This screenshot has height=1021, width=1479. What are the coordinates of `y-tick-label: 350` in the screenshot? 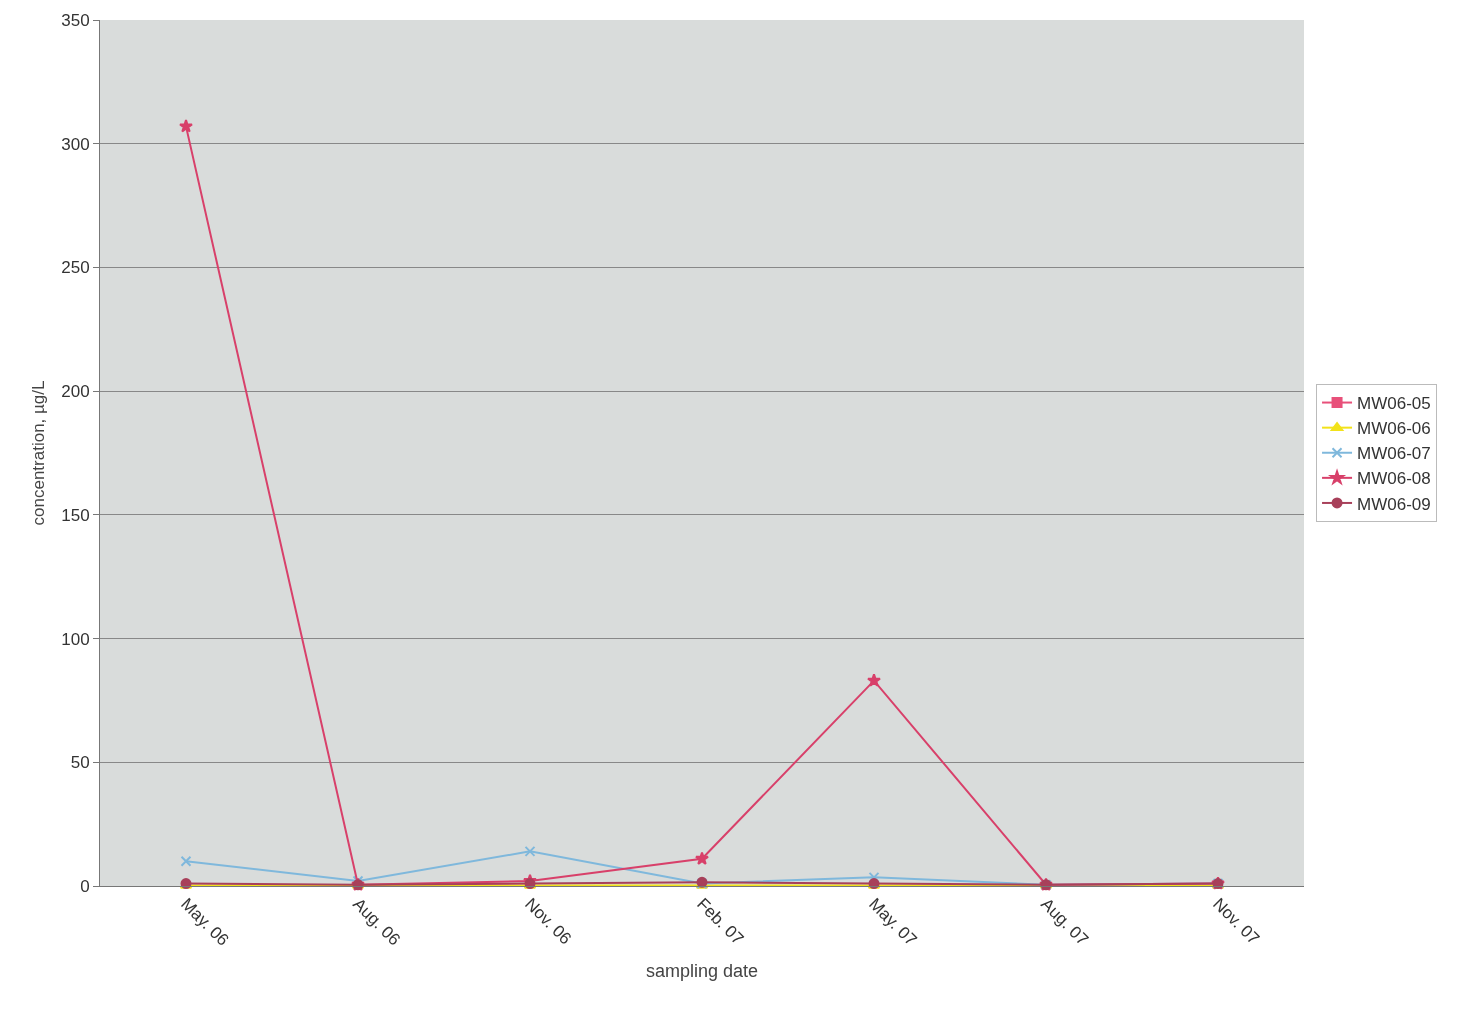 It's located at (75, 20).